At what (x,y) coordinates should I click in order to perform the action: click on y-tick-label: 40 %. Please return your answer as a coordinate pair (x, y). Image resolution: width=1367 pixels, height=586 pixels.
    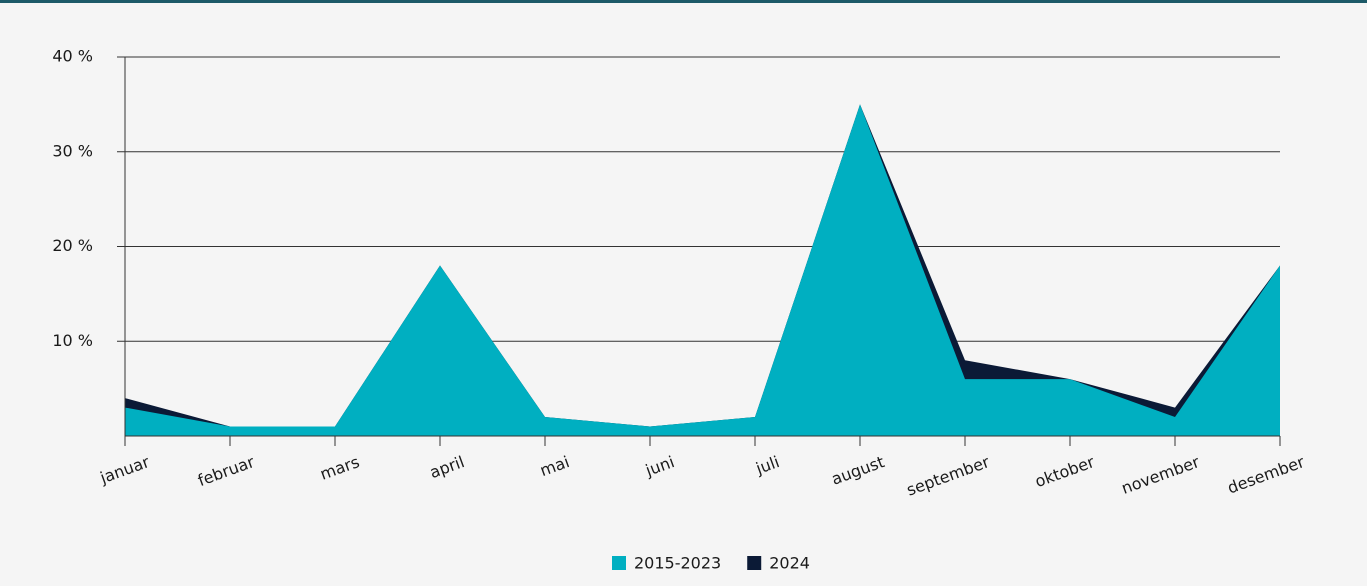
    Looking at the image, I should click on (72, 56).